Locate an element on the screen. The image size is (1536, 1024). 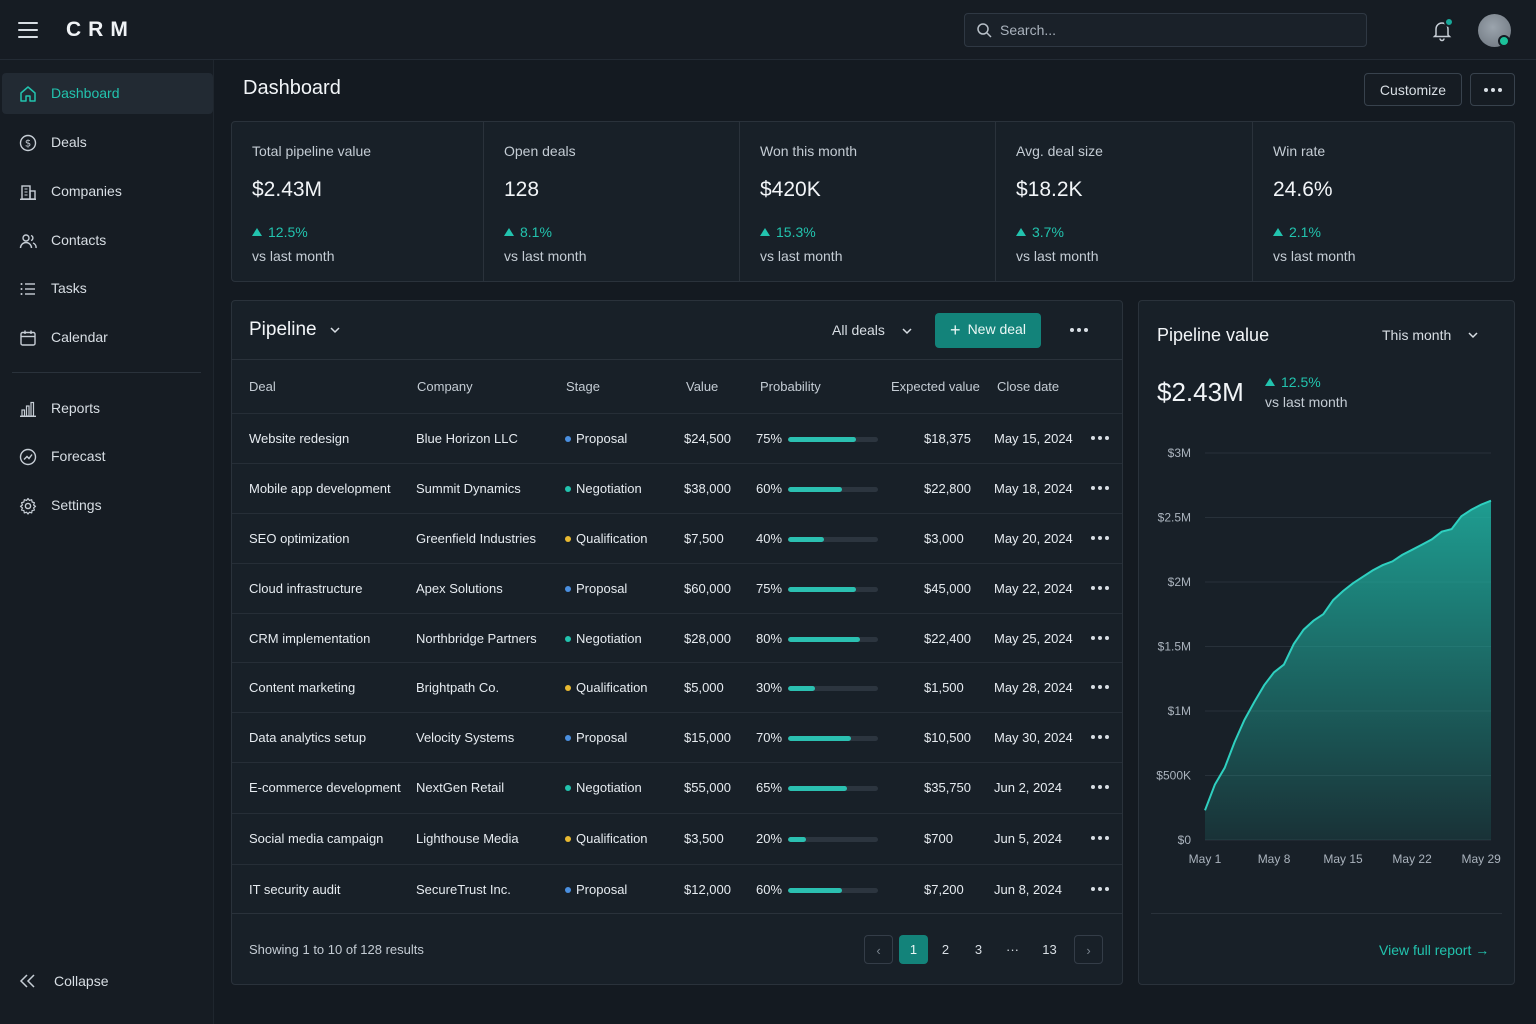
time-range-select: This month is located at coordinates (1417, 335).